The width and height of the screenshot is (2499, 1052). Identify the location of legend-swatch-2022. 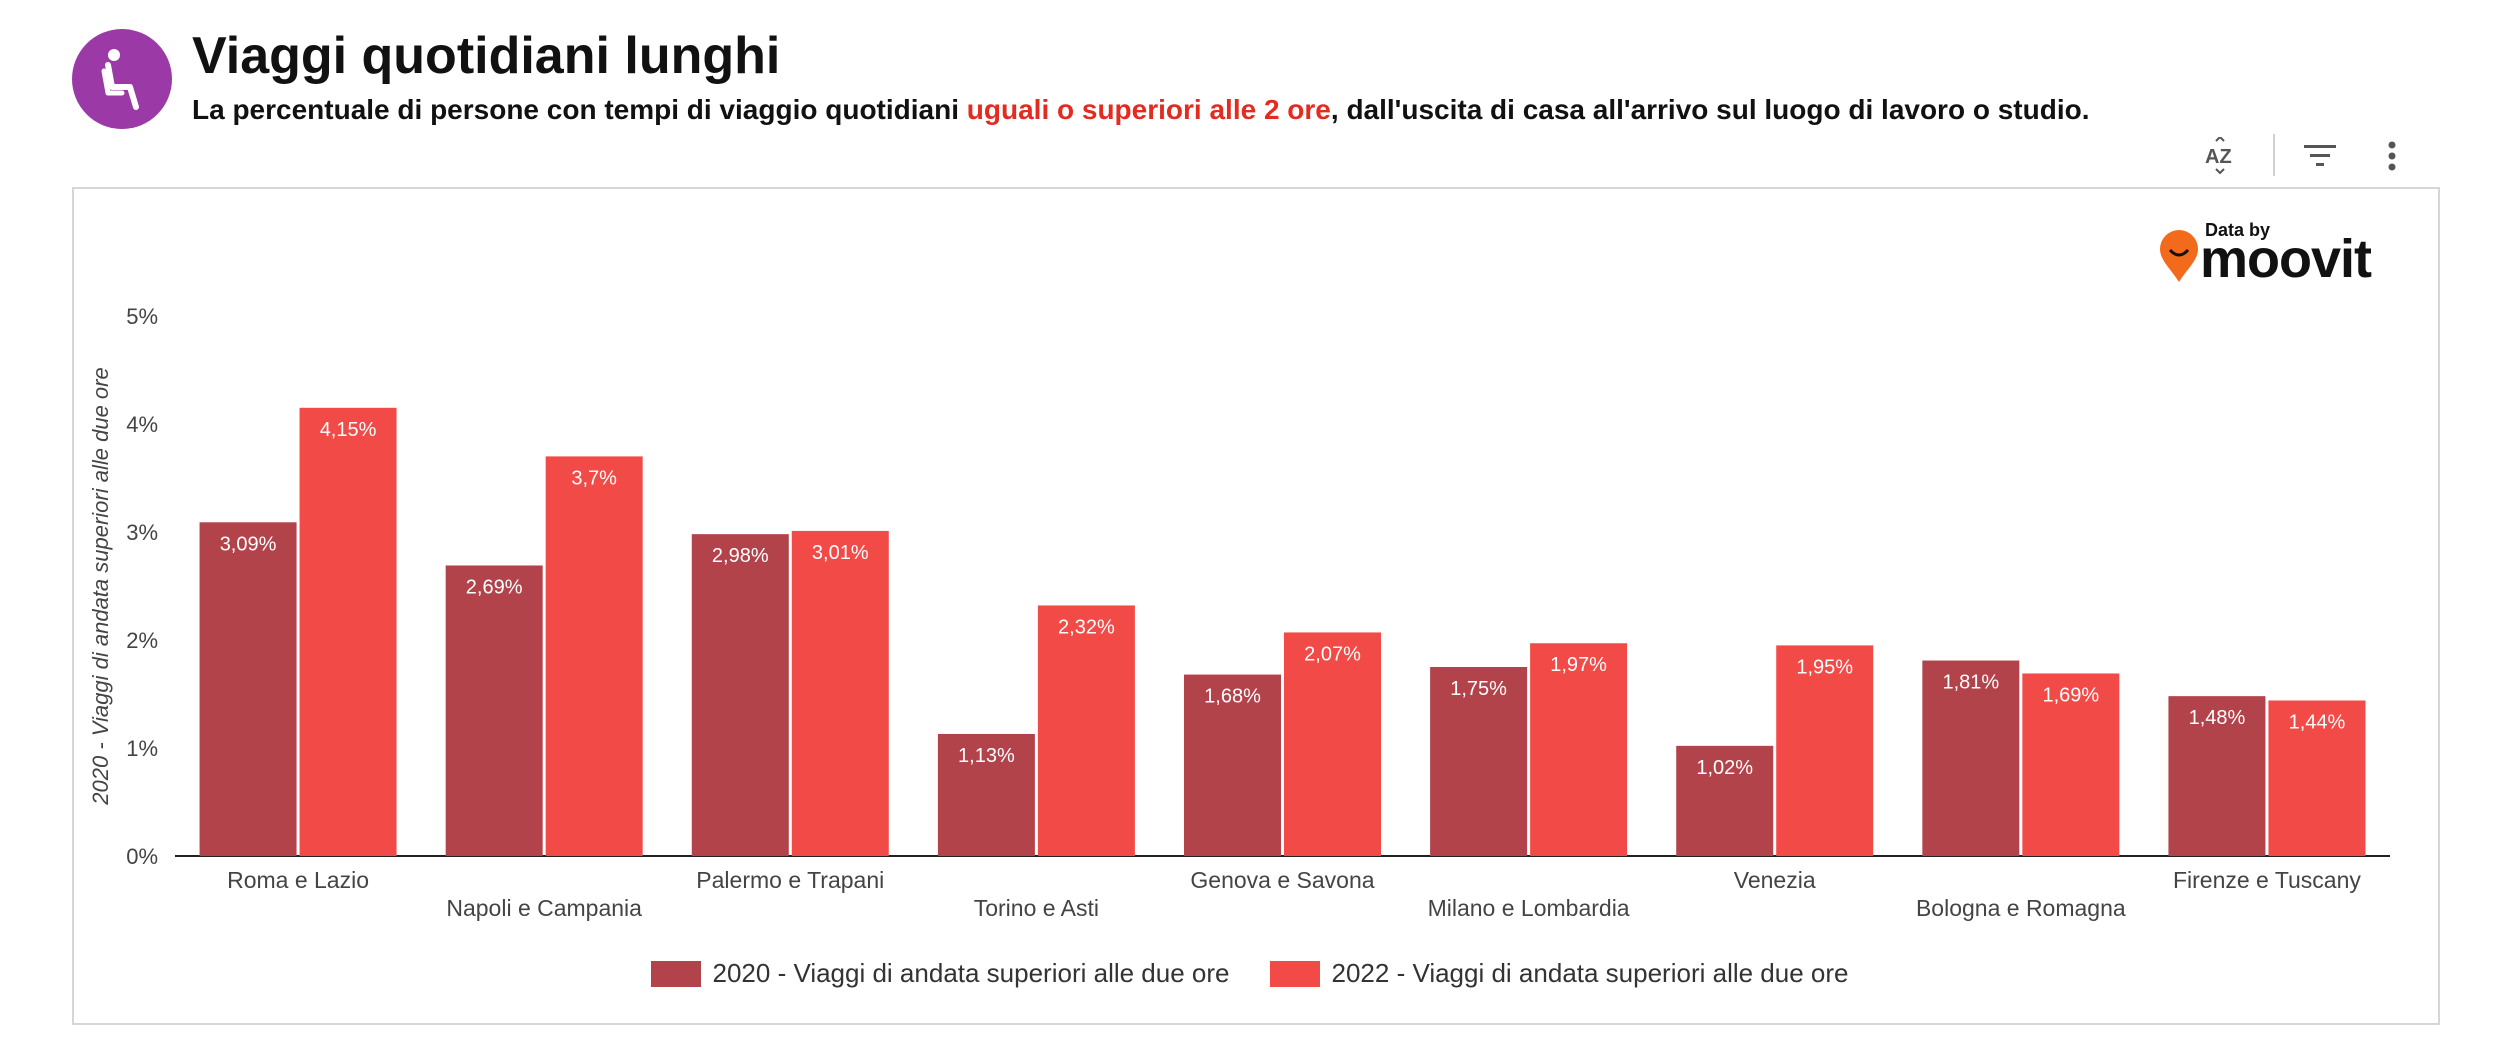
(1294, 973).